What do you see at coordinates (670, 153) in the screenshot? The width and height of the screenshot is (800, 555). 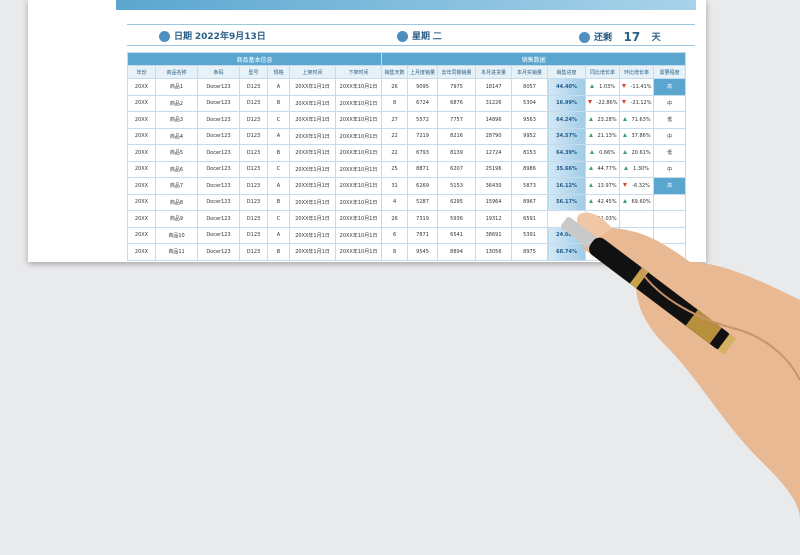 I see `cell-text: 低` at bounding box center [670, 153].